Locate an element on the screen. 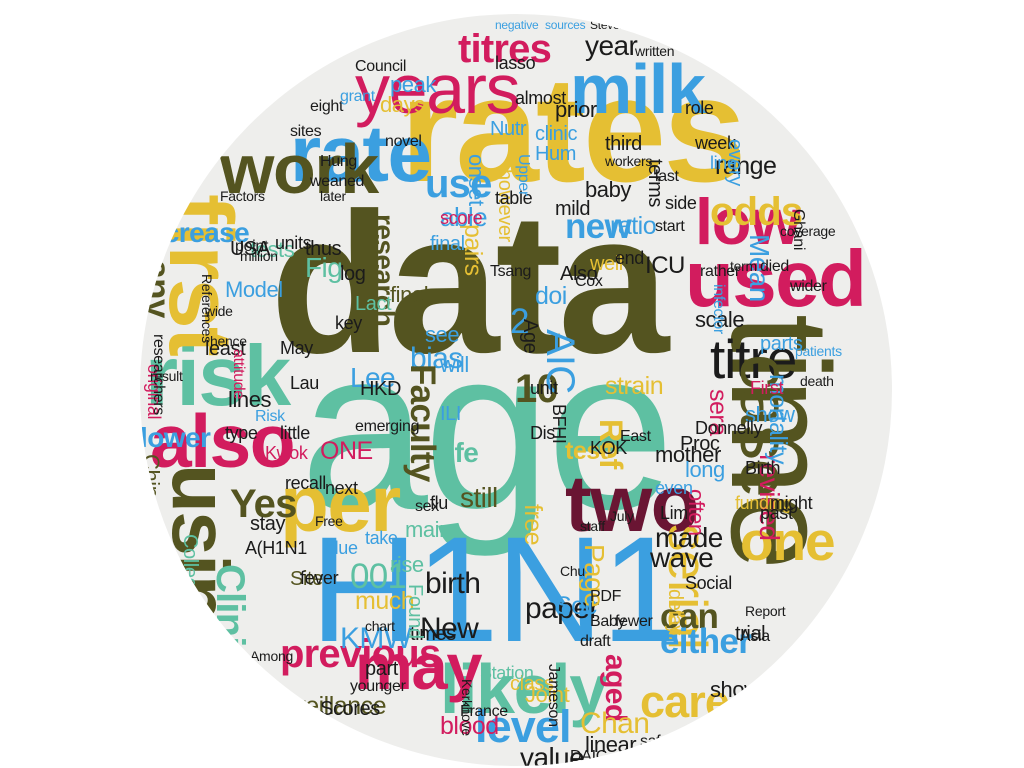 The width and height of the screenshot is (1024, 768). word-social: Social is located at coordinates (708, 583).